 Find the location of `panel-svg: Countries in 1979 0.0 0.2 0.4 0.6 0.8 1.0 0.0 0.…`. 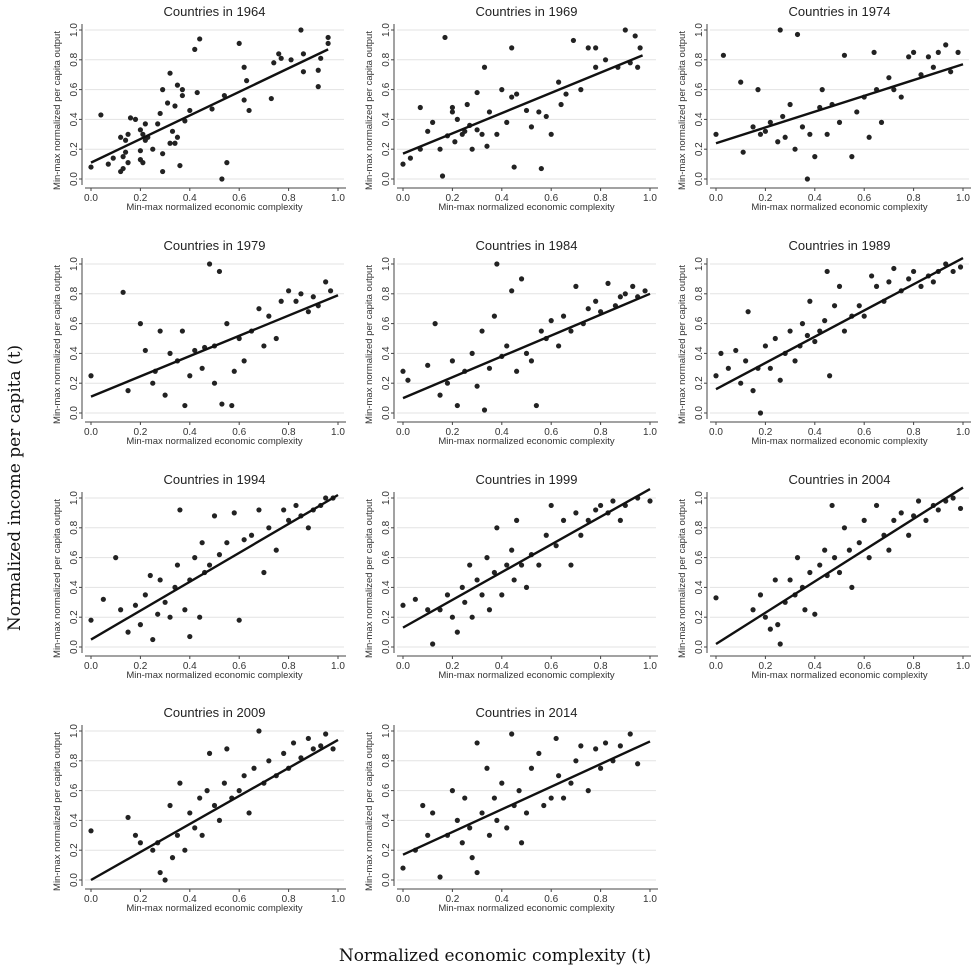

panel-svg: Countries in 1979 0.0 0.2 0.4 0.6 0.8 1.0 0.0 0.… is located at coordinates (199, 342).